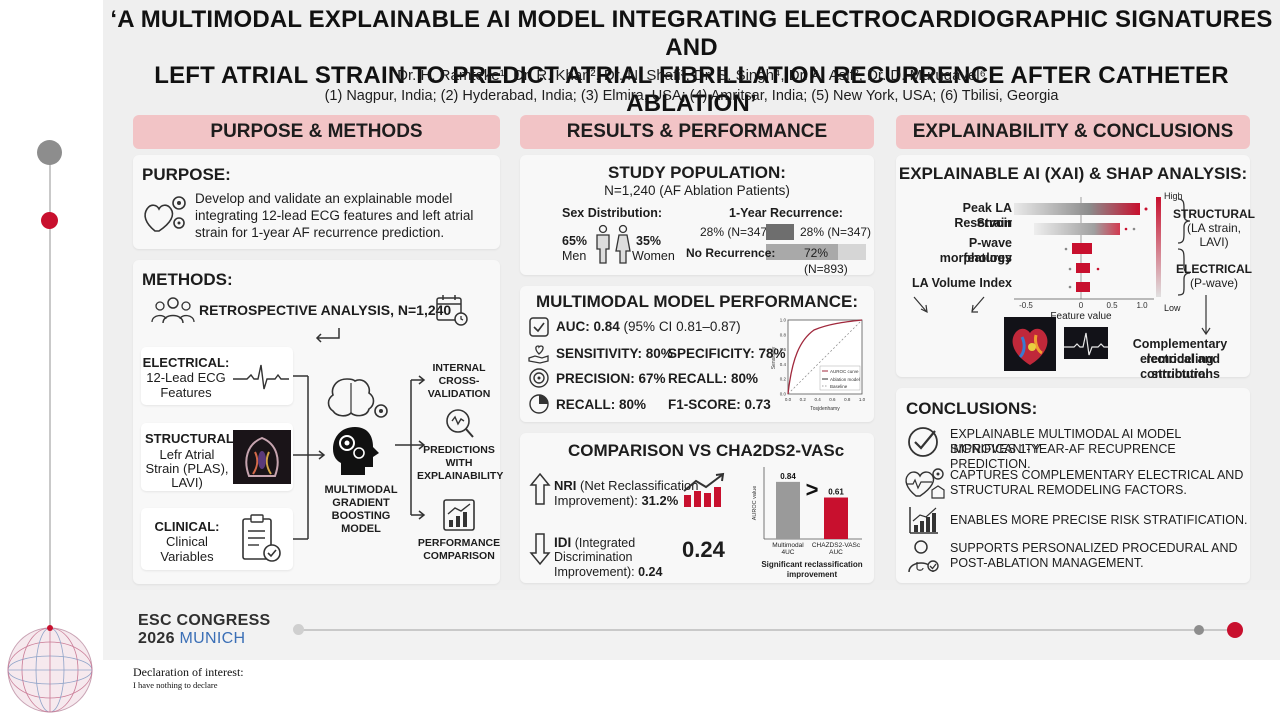  I want to click on column-header-purpose-methods: PURPOSE & METHODS, so click(316, 132).